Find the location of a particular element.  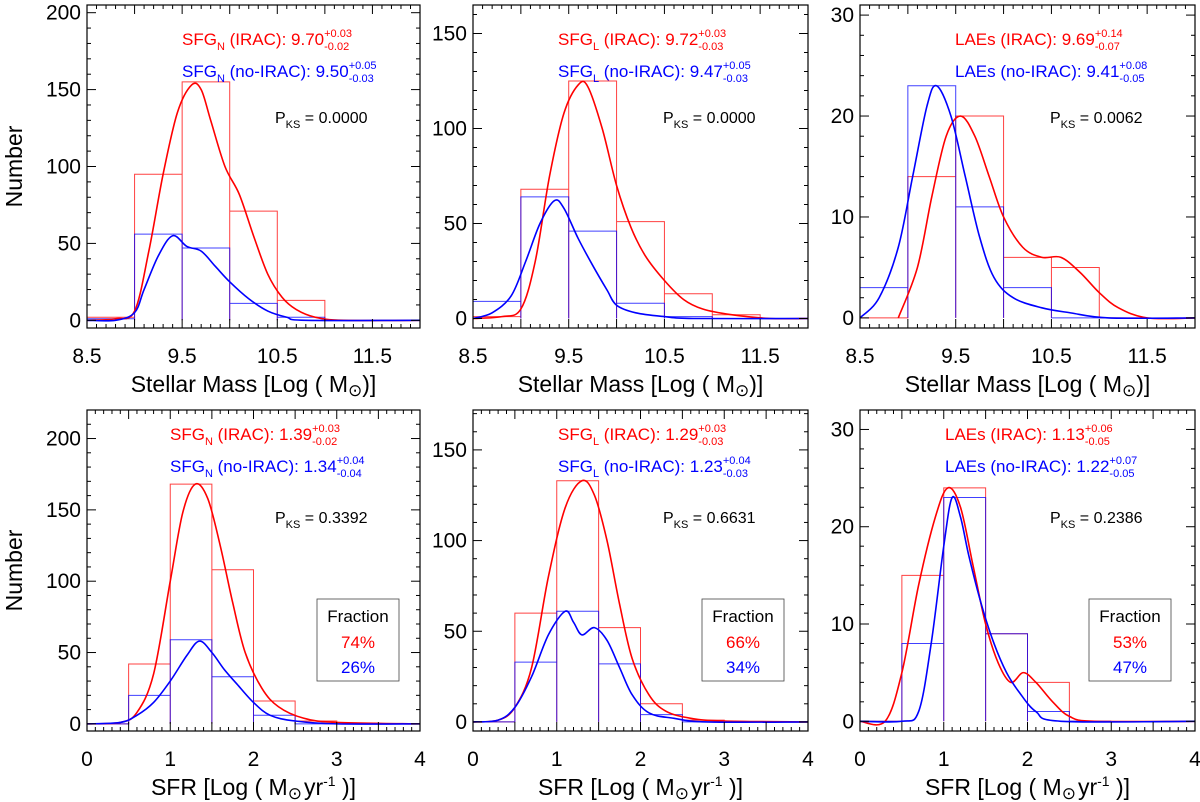

y-tick-label: 150 is located at coordinates (449, 450).